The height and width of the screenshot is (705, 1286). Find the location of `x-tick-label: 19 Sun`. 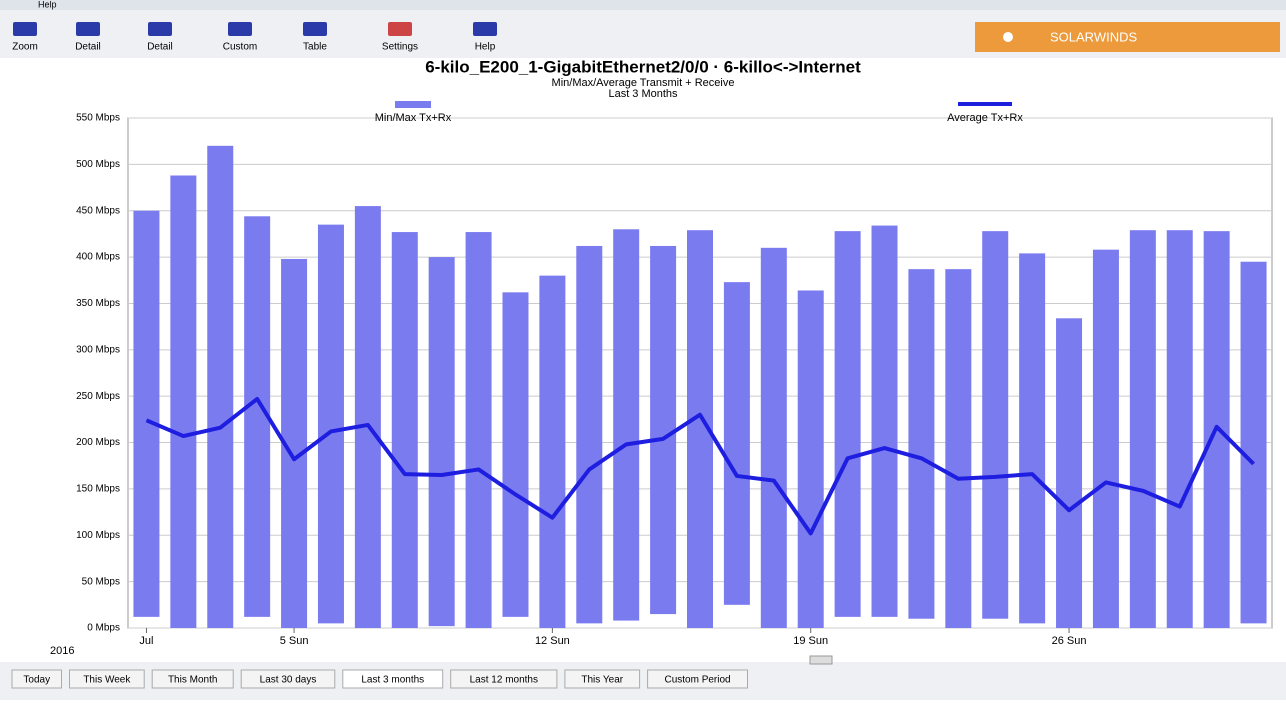

x-tick-label: 19 Sun is located at coordinates (810, 641).